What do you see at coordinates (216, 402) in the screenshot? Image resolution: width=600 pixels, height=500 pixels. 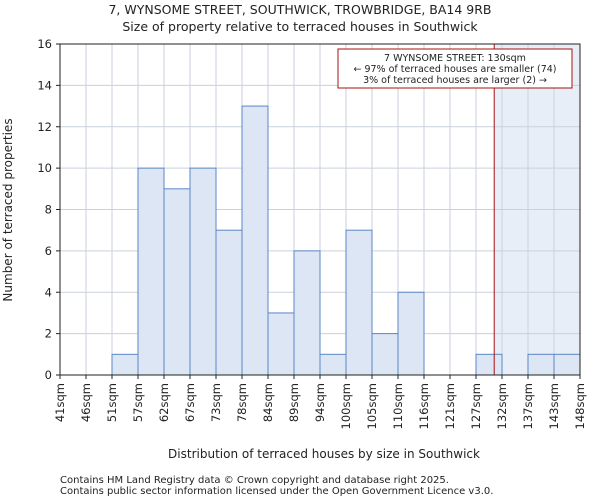 I see `x-tick-label: 73sqm` at bounding box center [216, 402].